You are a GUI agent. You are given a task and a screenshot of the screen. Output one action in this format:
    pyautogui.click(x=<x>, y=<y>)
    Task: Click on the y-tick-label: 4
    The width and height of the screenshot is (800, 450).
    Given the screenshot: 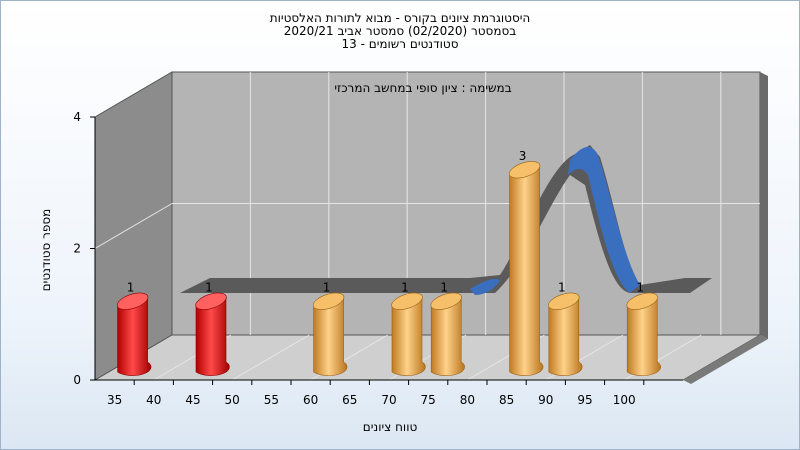 What is the action you would take?
    pyautogui.click(x=77, y=117)
    